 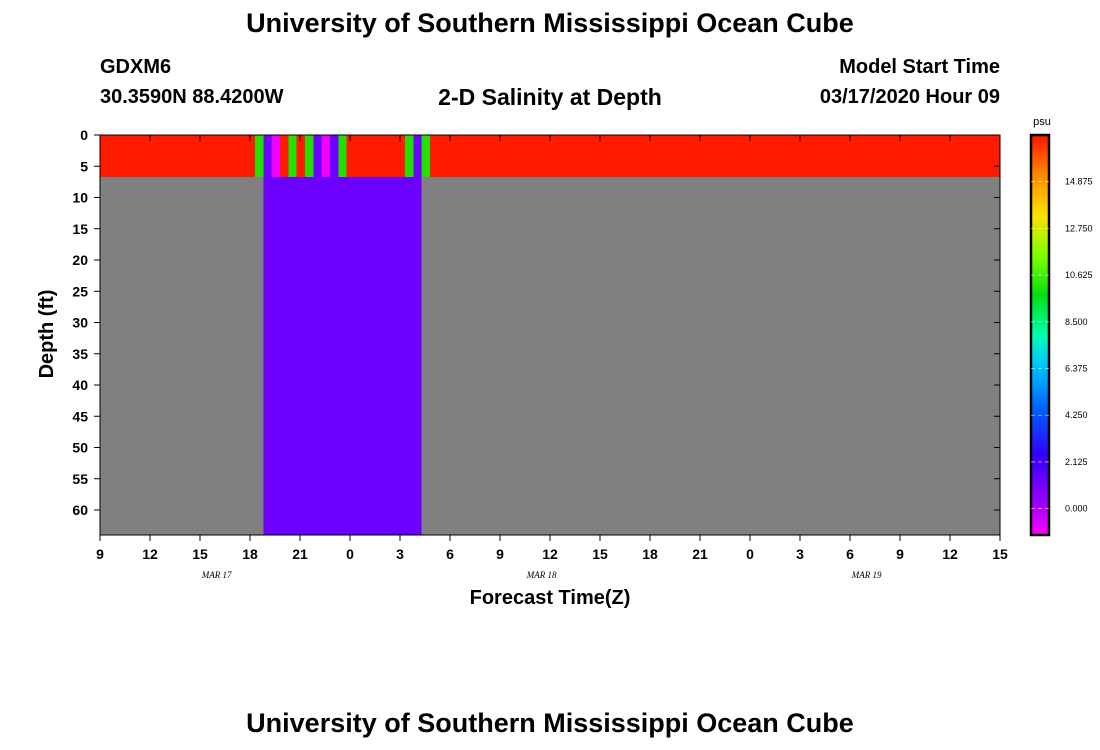 What do you see at coordinates (84, 135) in the screenshot?
I see `y-tick-label: 0` at bounding box center [84, 135].